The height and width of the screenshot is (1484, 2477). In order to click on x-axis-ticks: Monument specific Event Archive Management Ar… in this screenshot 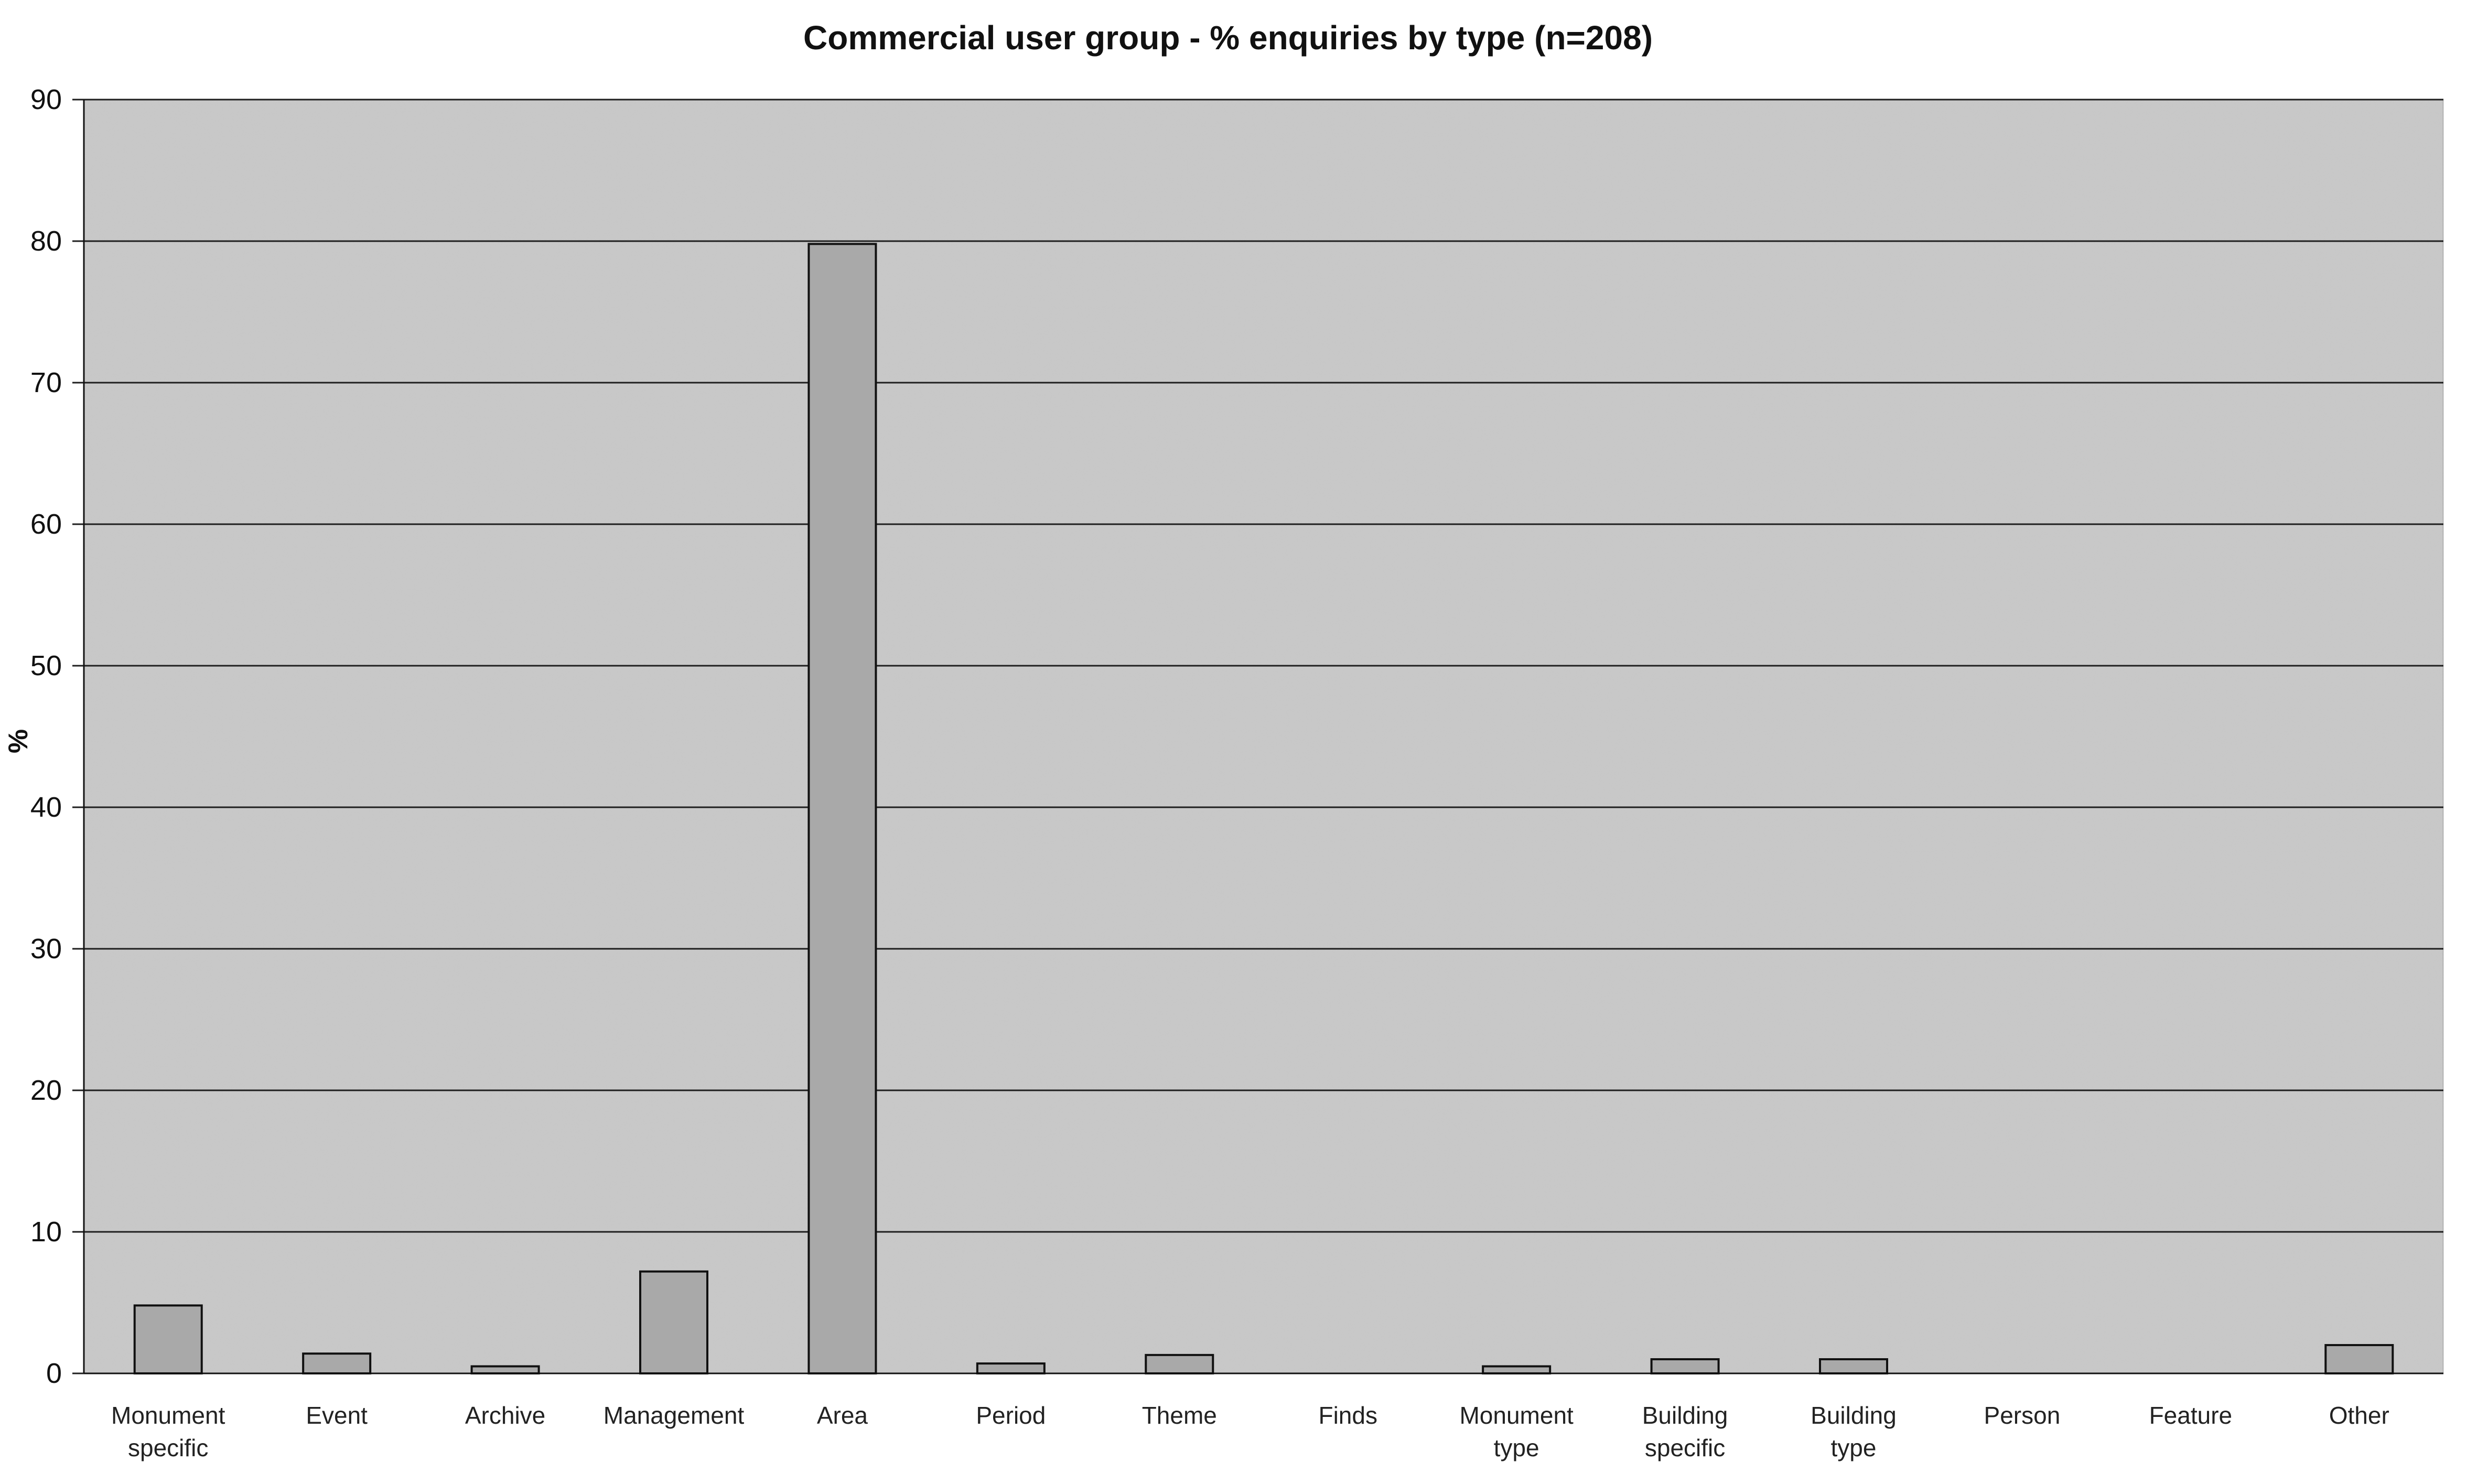, I will do `click(1250, 1431)`.